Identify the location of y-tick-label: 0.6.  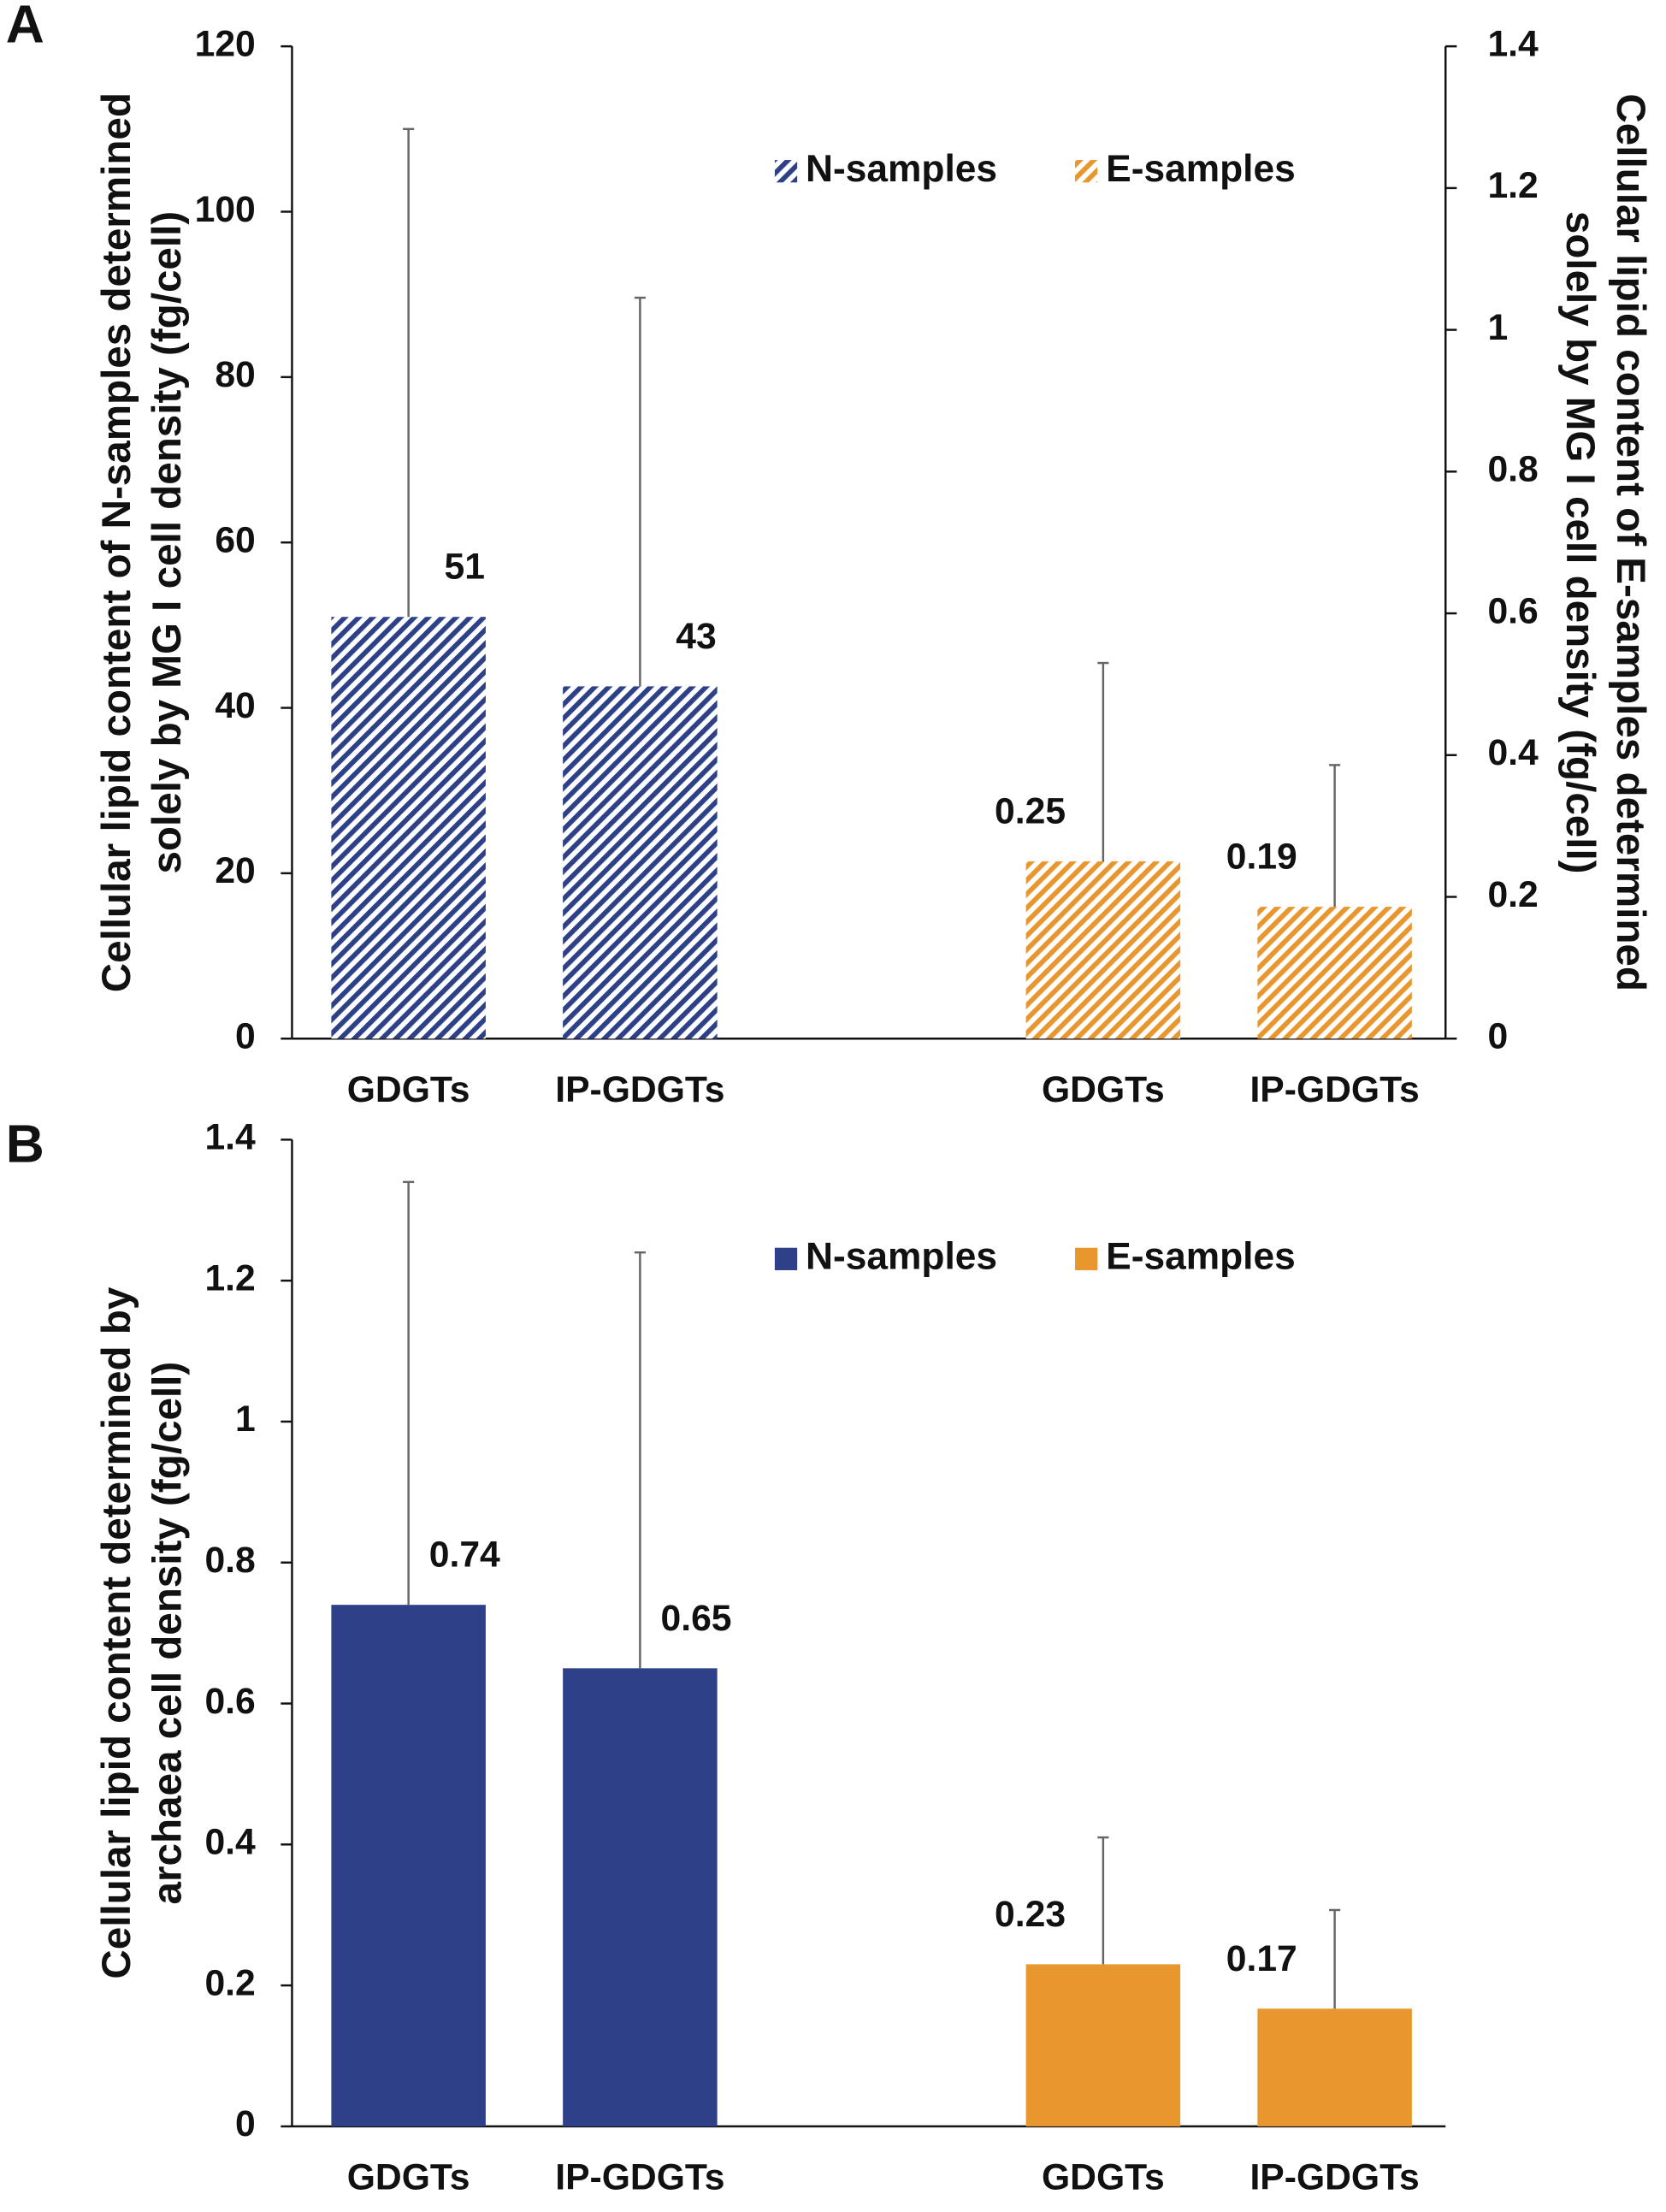
(230, 1701).